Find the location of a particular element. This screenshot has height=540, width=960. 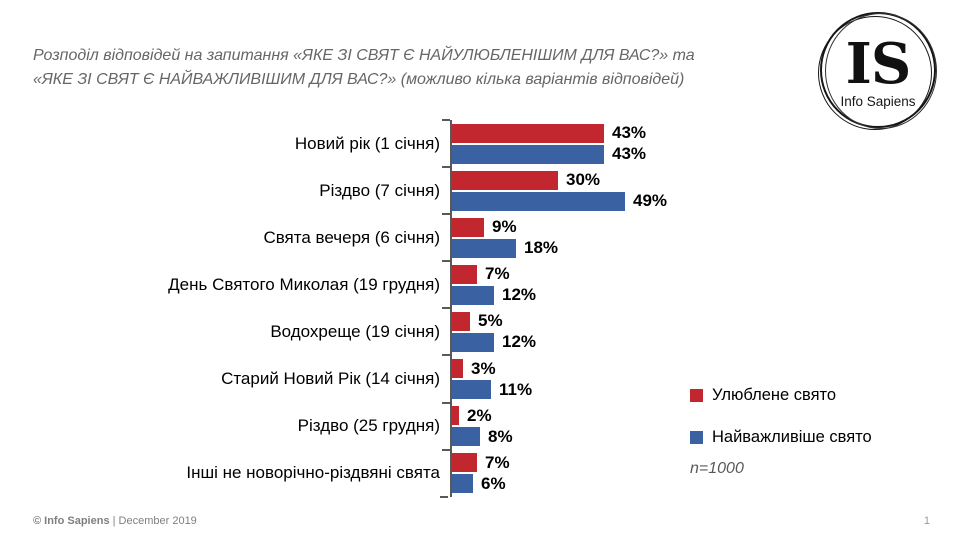

category-label: Різдво (25 грудня) is located at coordinates (368, 426).